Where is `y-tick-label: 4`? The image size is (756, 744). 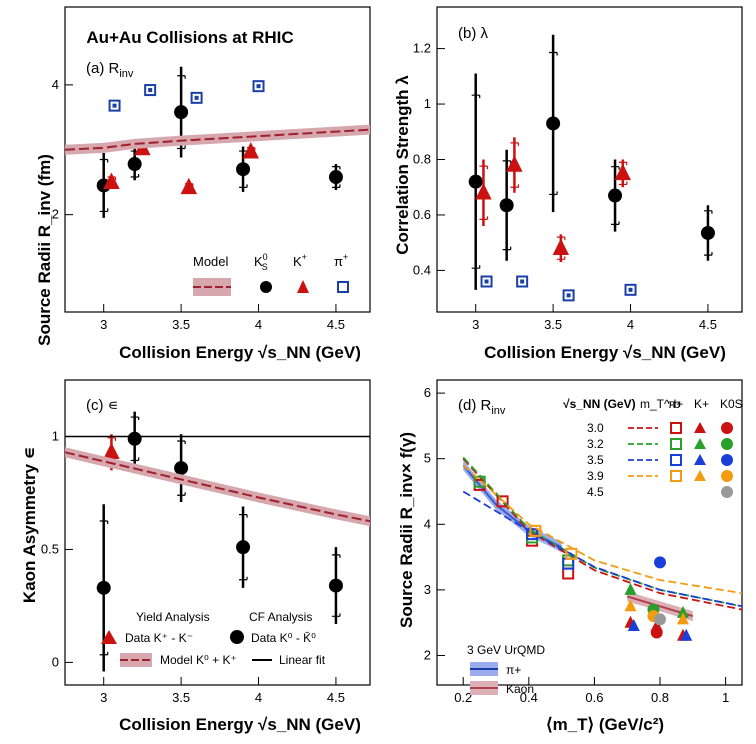 y-tick-label: 4 is located at coordinates (55, 84).